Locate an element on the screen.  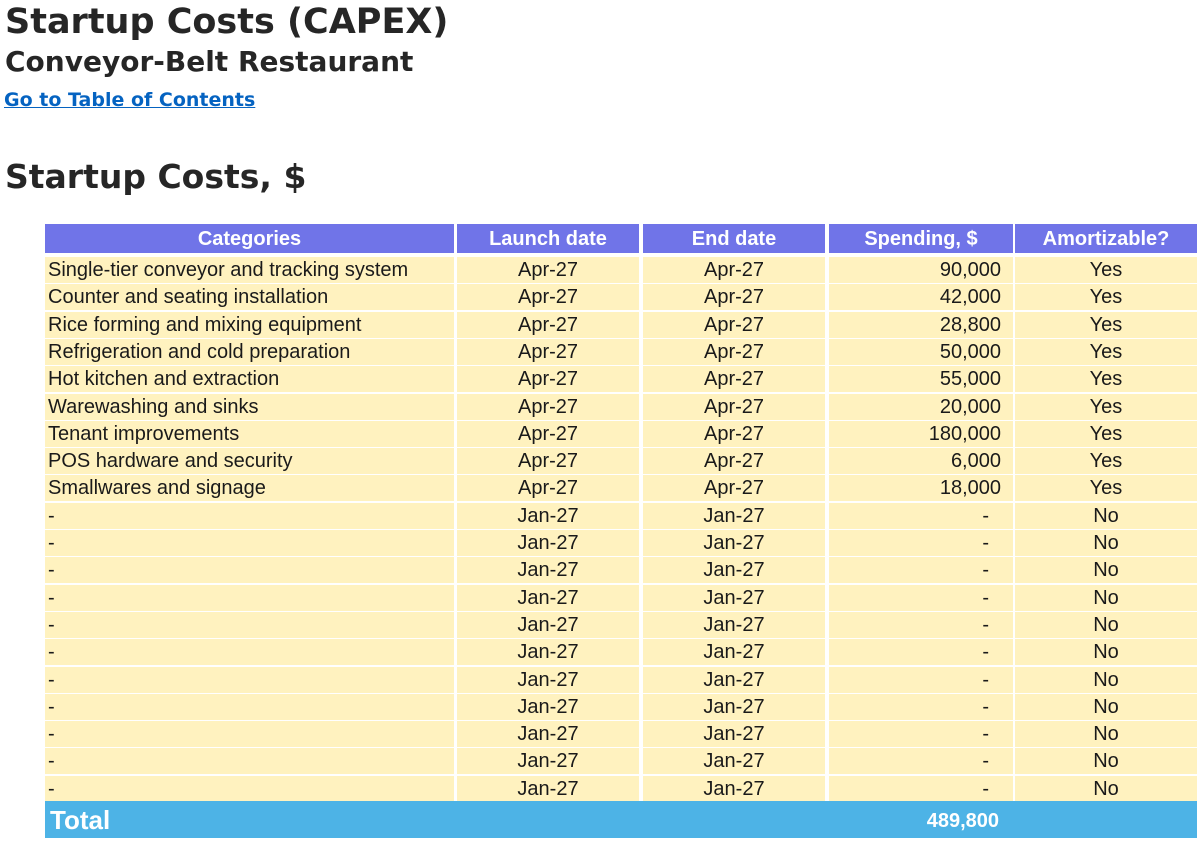
table-of-contents-link: Go to Table of Contents is located at coordinates (130, 100).